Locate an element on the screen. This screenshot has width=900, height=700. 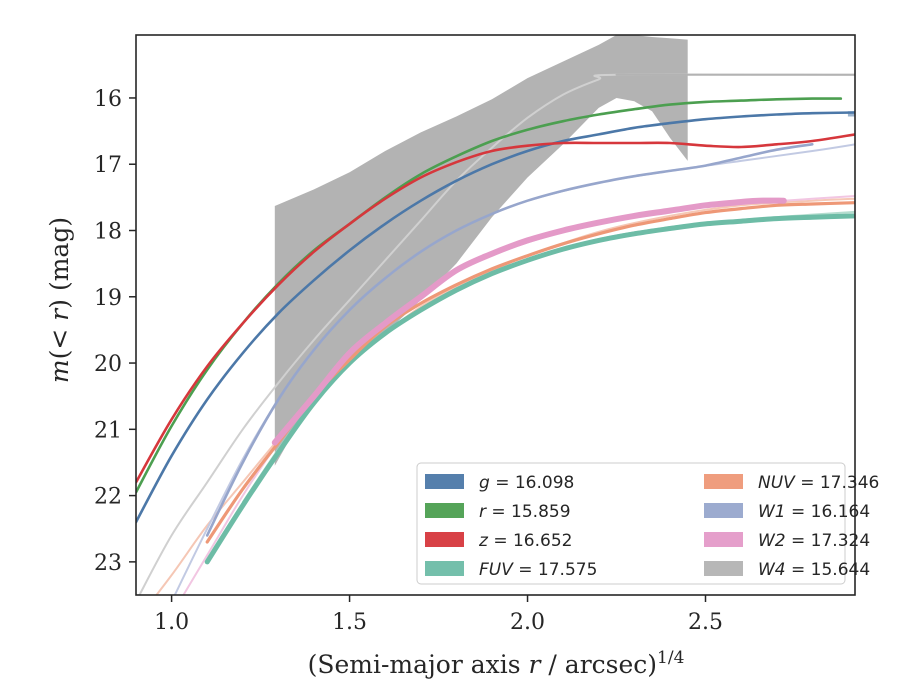
legend-label-w4: W4 = 15.644 is located at coordinates (814, 570).